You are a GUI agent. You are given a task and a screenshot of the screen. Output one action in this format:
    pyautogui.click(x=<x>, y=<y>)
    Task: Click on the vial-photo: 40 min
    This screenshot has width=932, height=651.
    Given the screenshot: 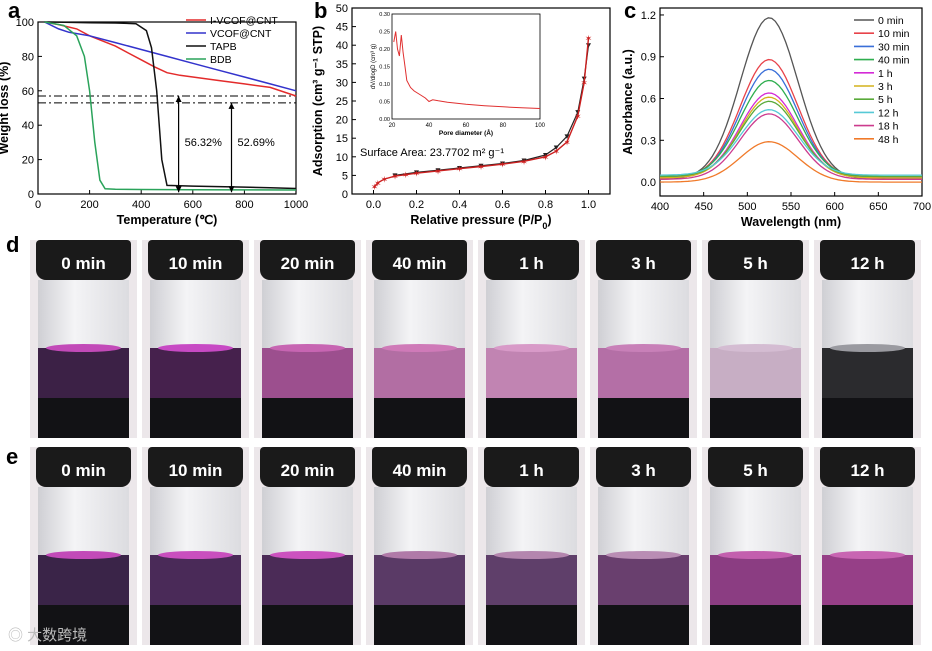 What is the action you would take?
    pyautogui.click(x=419, y=339)
    